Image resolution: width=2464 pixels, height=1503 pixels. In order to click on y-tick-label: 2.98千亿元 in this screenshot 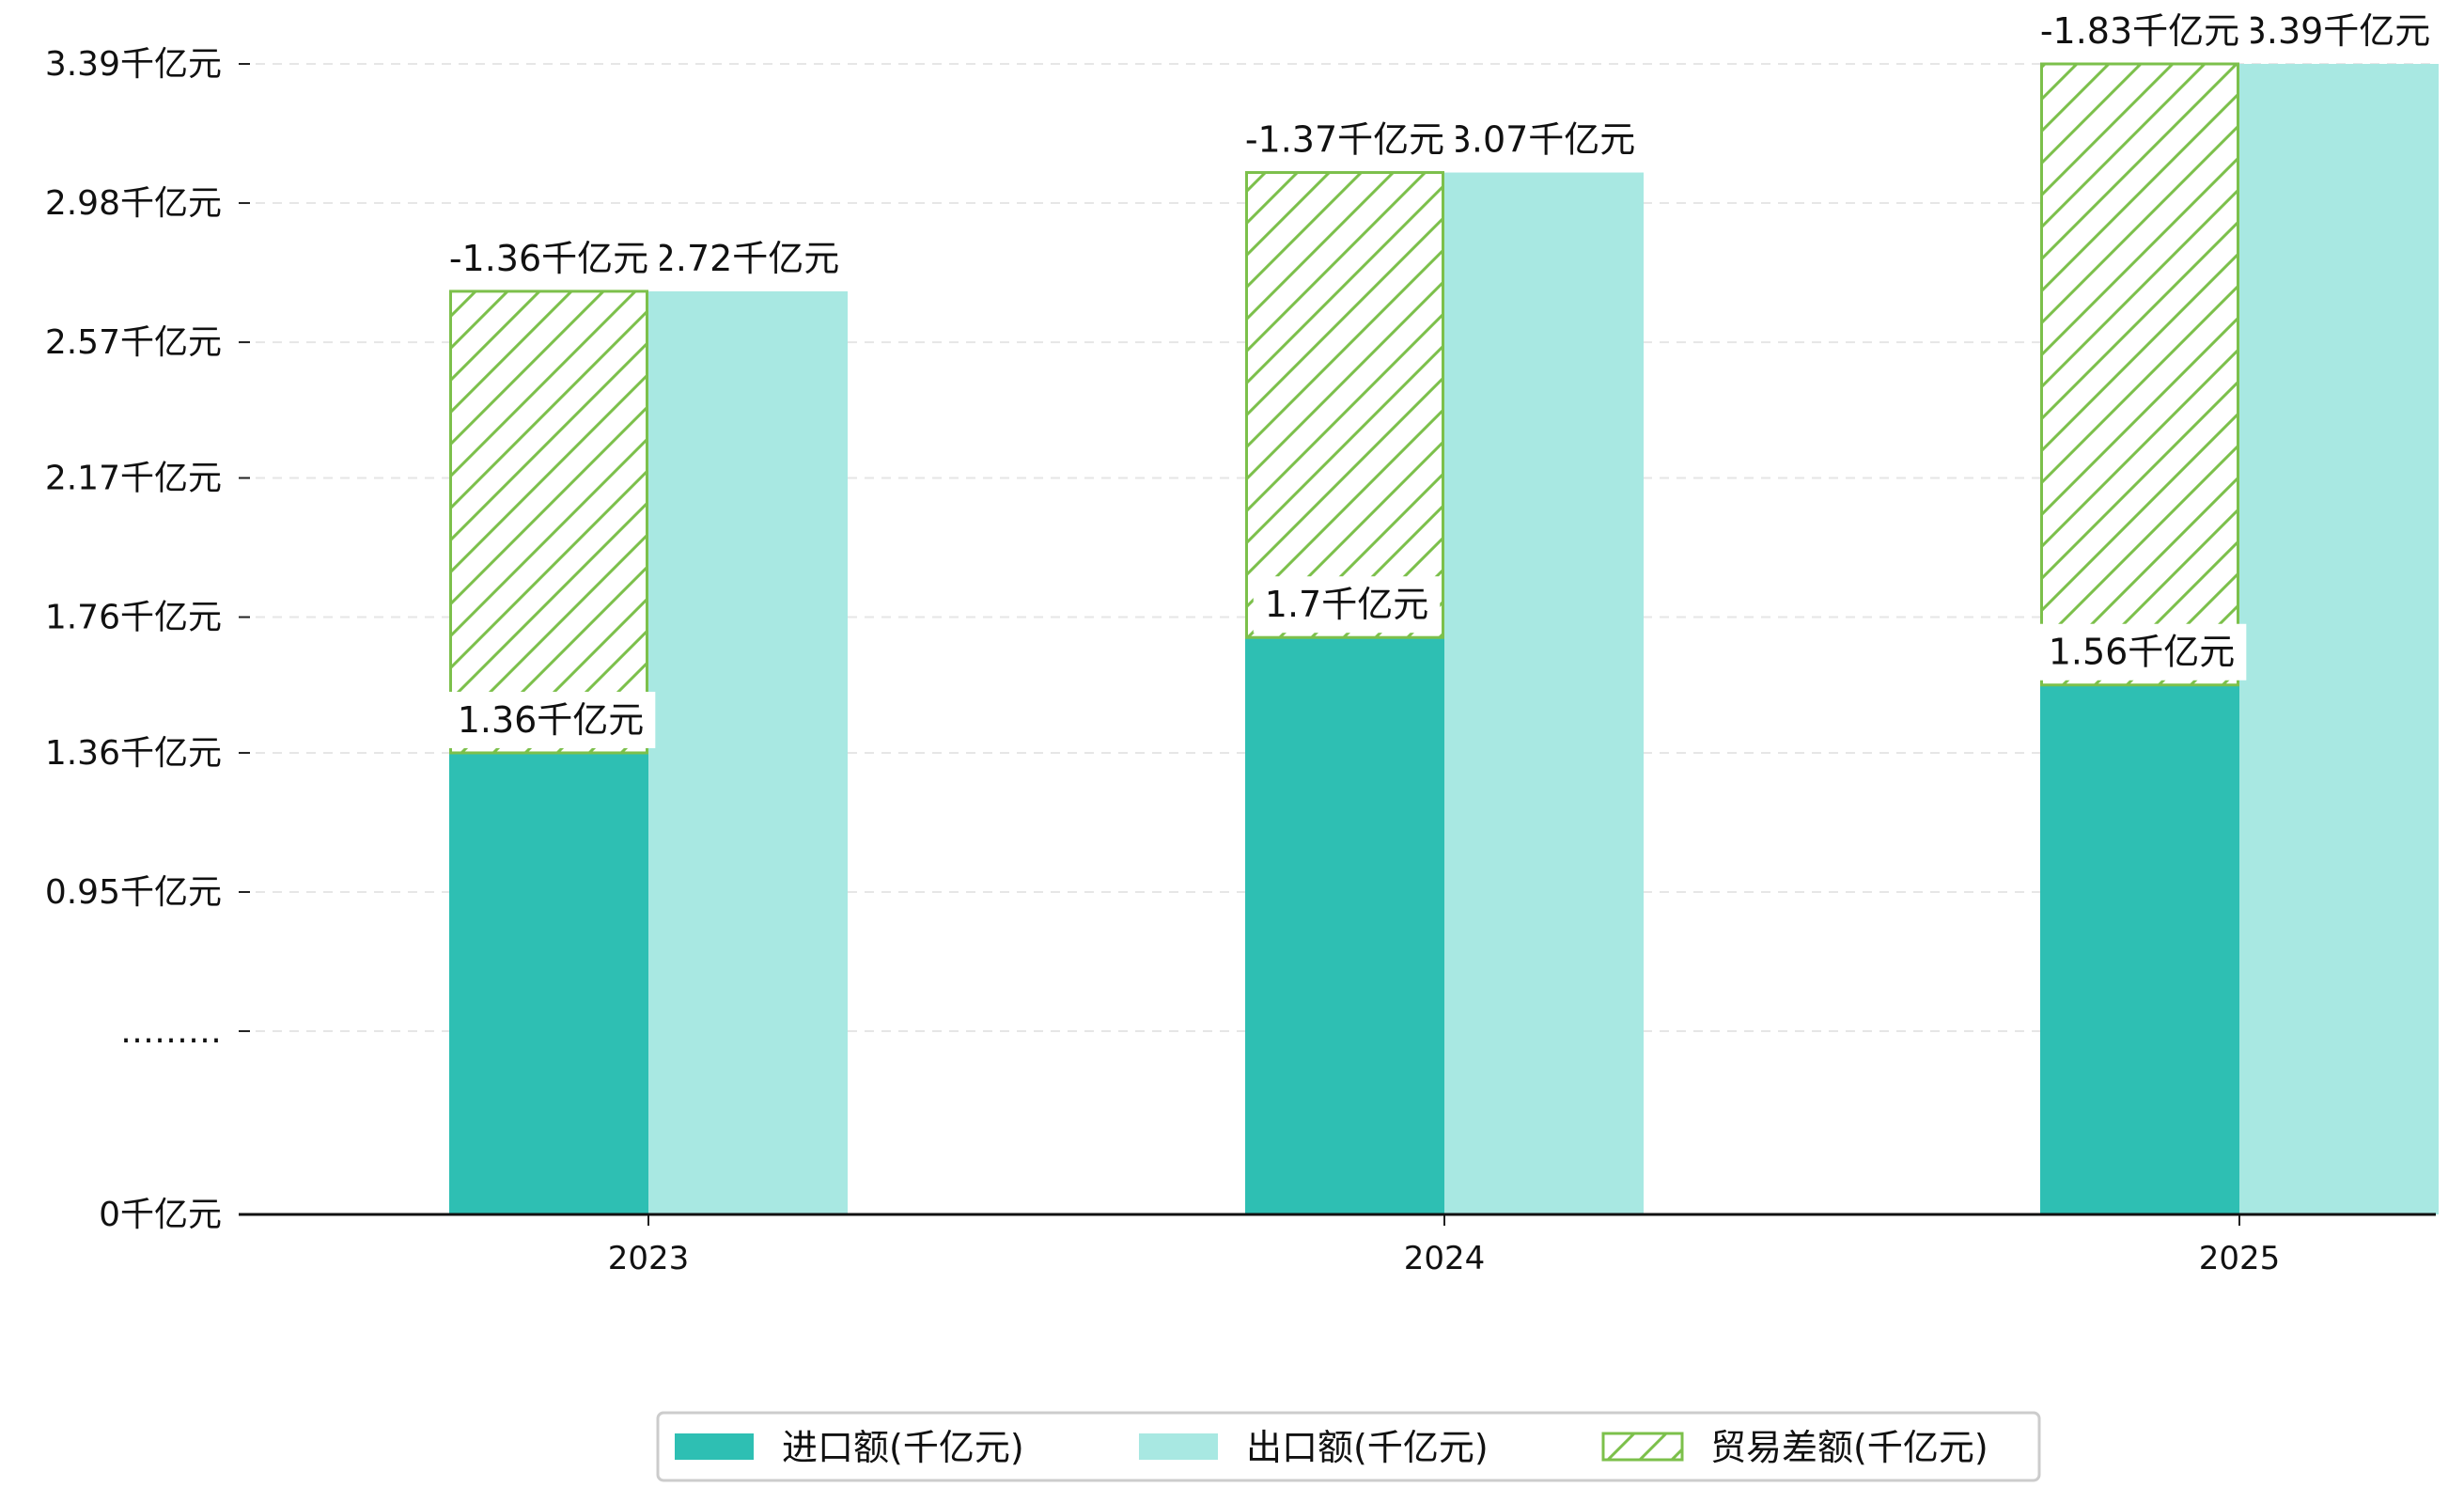, I will do `click(133, 203)`.